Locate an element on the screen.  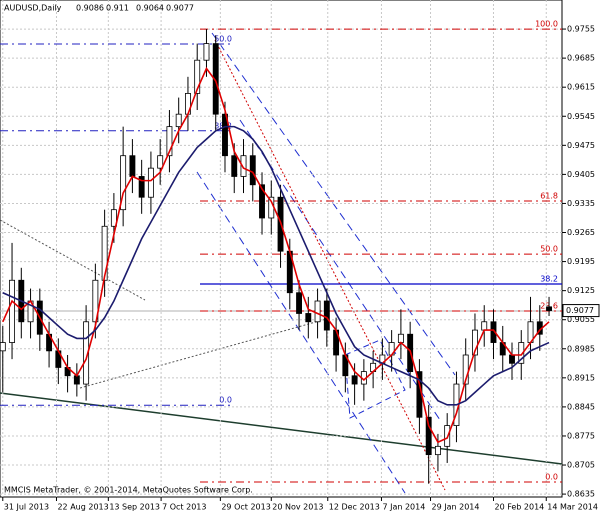
x-tick-label: 7 Jan 2014 is located at coordinates (403, 507).